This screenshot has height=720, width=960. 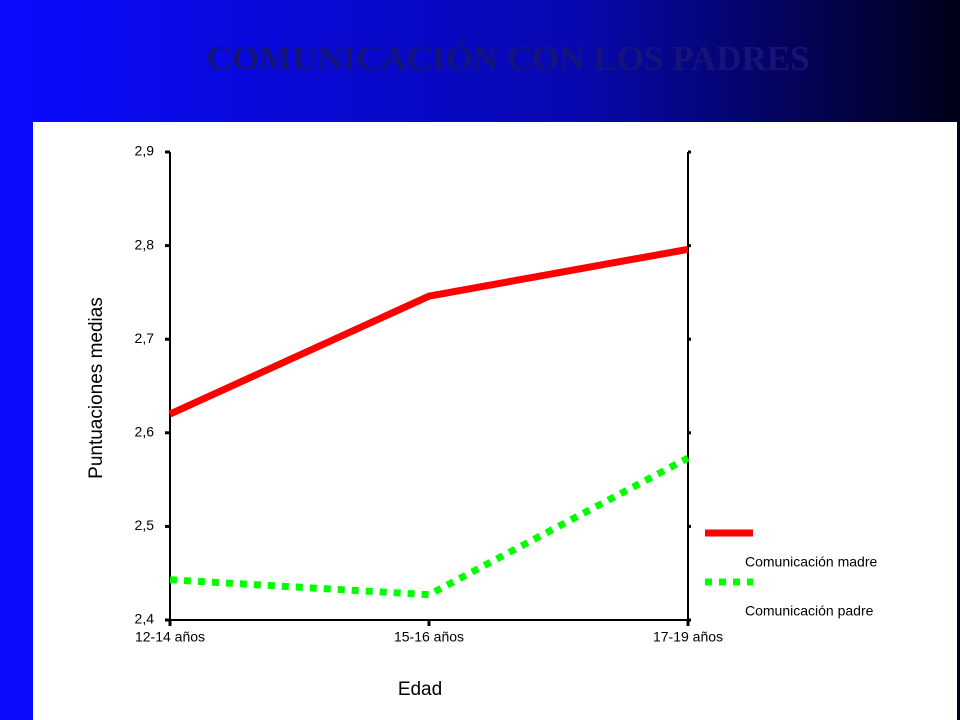 I want to click on y-tick-label: 2,7, so click(x=145, y=338).